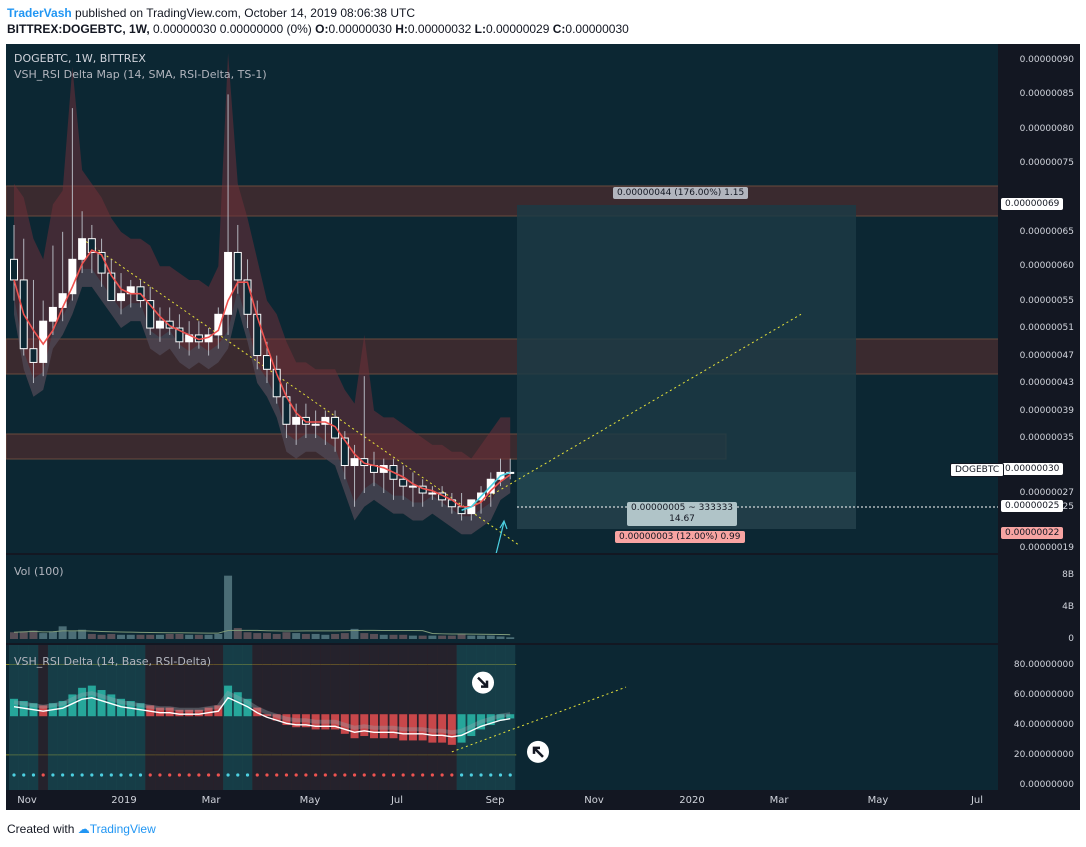 This screenshot has width=1086, height=847. Describe the element at coordinates (1046, 266) in the screenshot. I see `price-tick-label: 0.00000060` at that location.